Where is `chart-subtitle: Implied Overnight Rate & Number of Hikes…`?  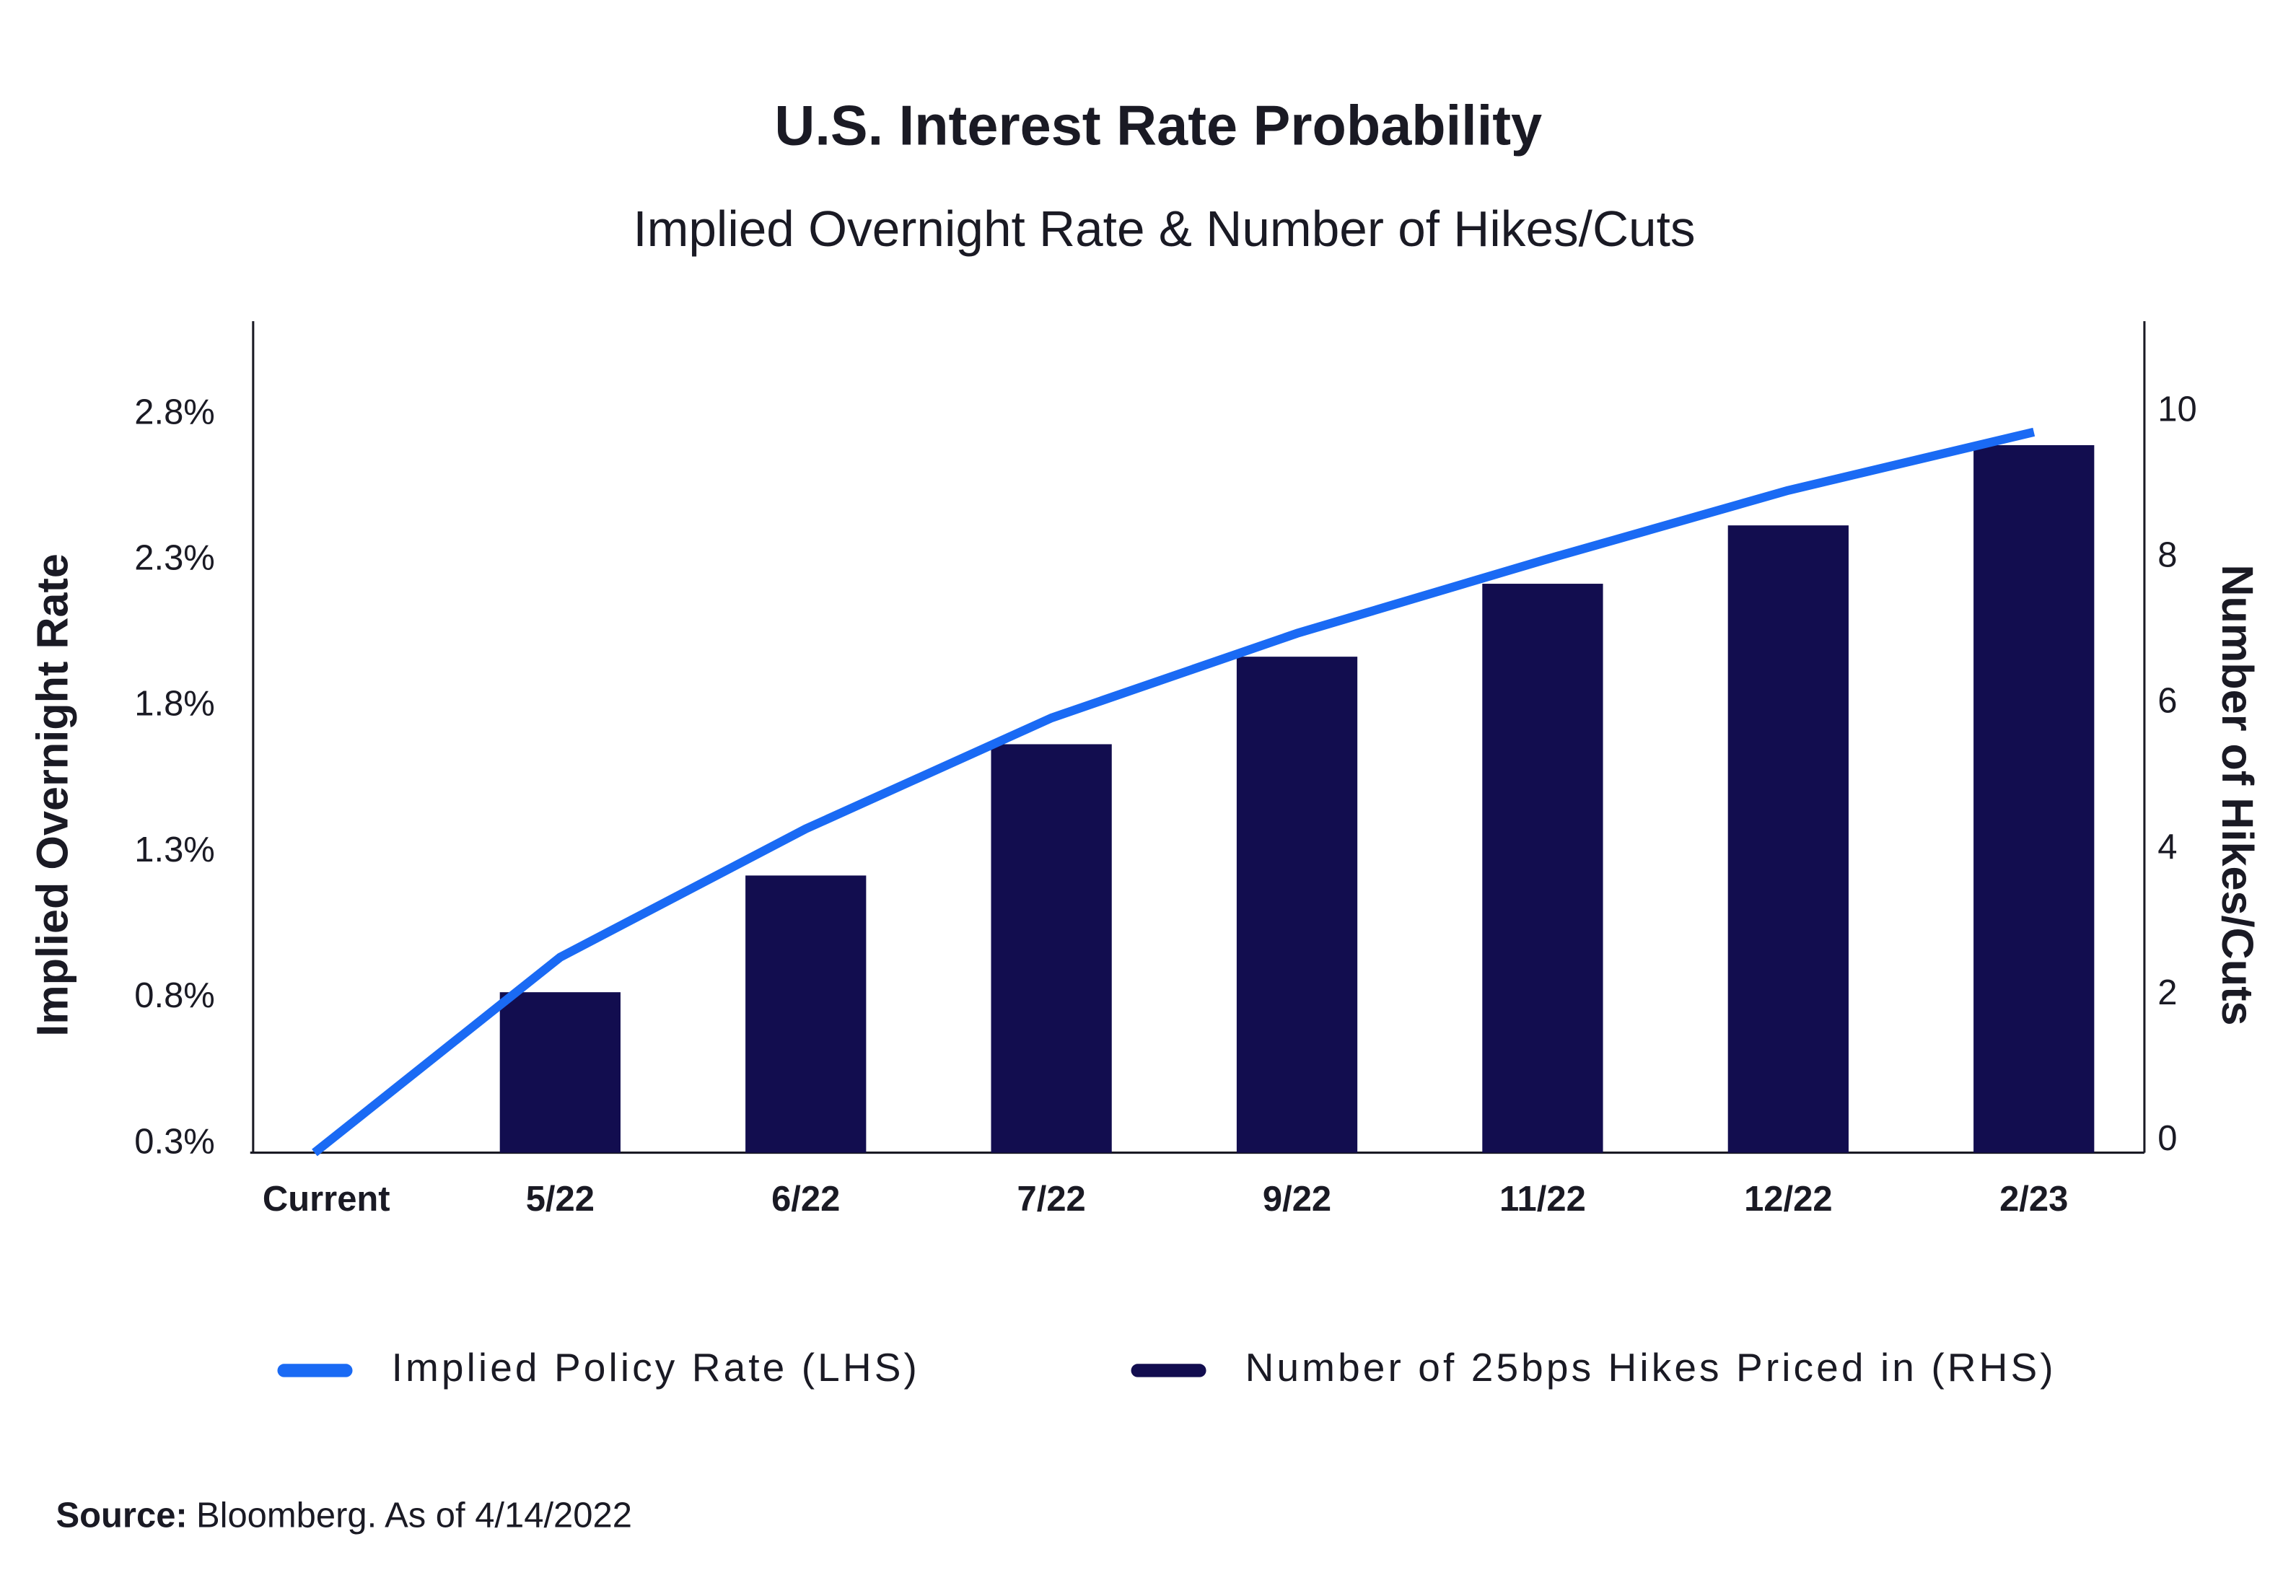
chart-subtitle: Implied Overnight Rate & Number of Hikes… is located at coordinates (1164, 229).